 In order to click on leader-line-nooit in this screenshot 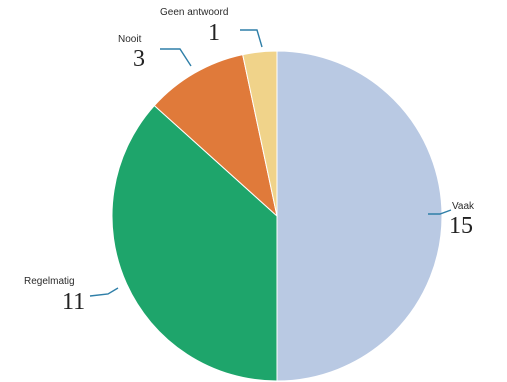, I will do `click(176, 57)`.